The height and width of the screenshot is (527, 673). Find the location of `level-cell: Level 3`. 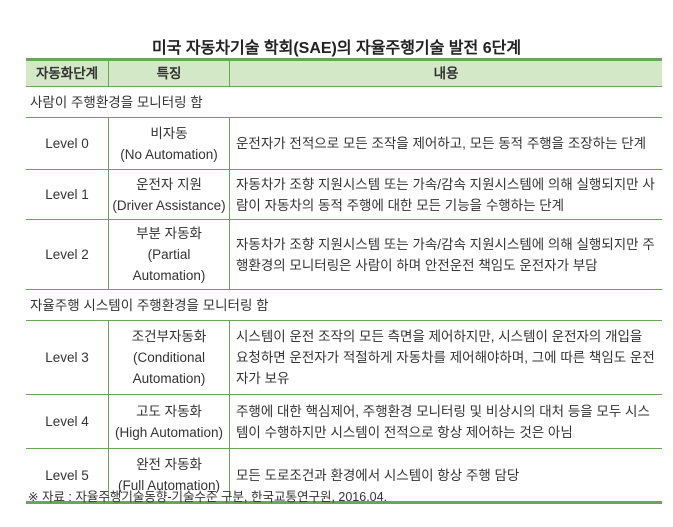

level-cell: Level 3 is located at coordinates (67, 357).